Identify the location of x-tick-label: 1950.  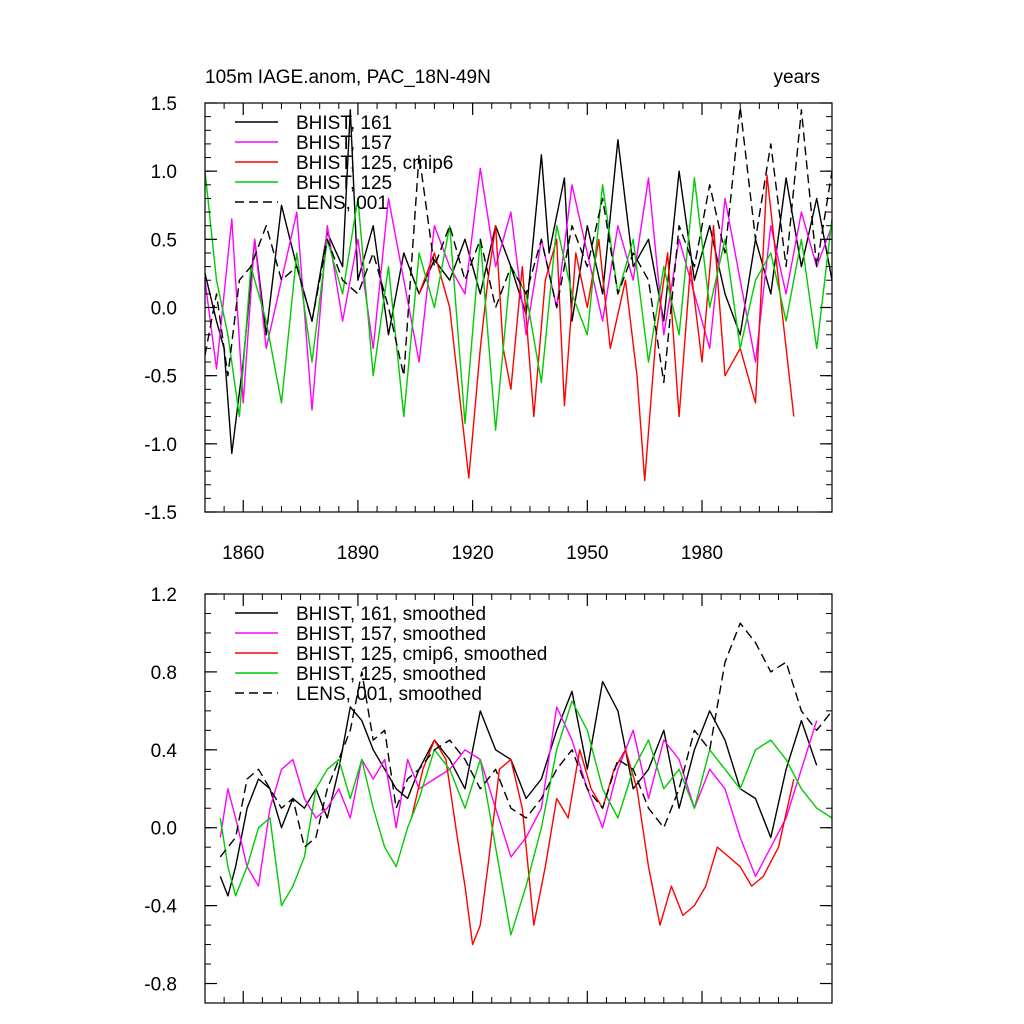
(587, 553).